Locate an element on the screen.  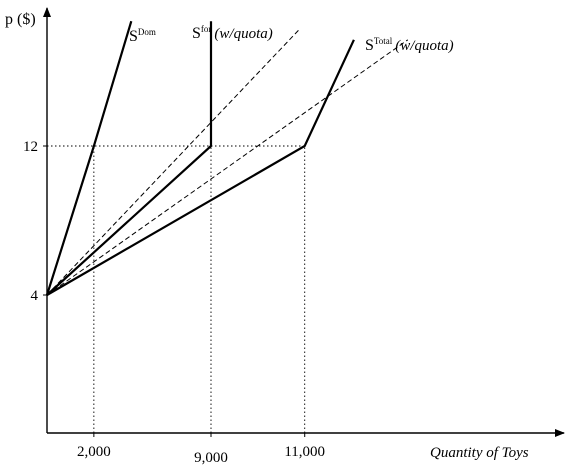
x-tick-label: 9,000 is located at coordinates (211, 458).